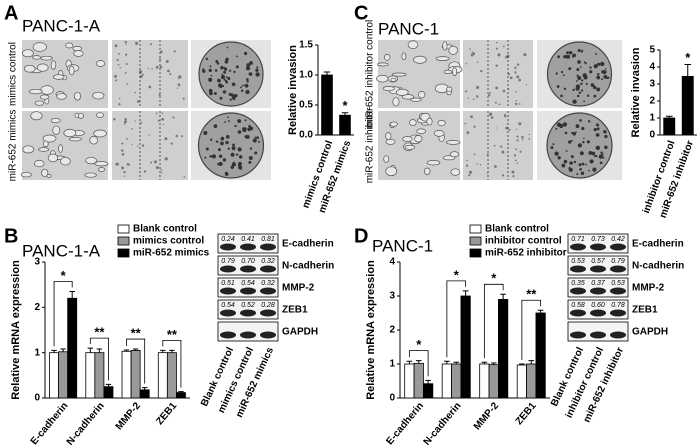  I want to click on x-tick-label: MMP-2, so click(486, 416).